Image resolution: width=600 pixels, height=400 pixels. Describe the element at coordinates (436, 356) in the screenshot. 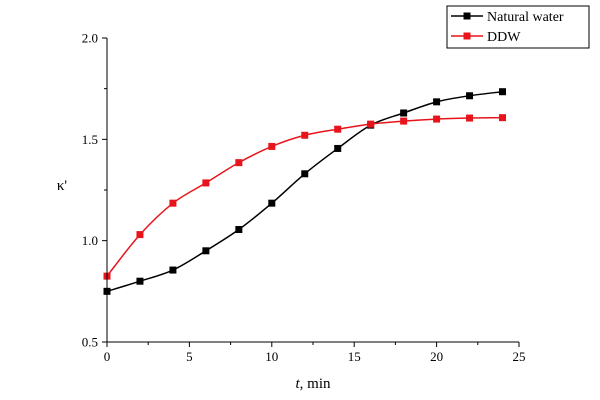

I see `x-tick-label: 20` at that location.